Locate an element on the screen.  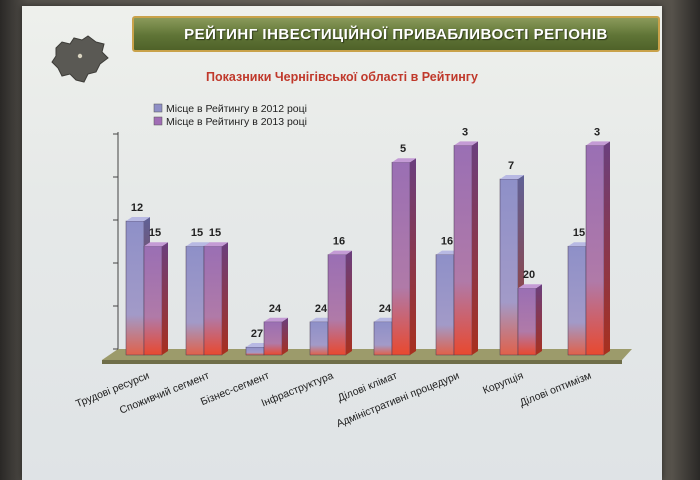
legend-label-2012: Місце в Рейтингу в 2012 році is located at coordinates (236, 109).